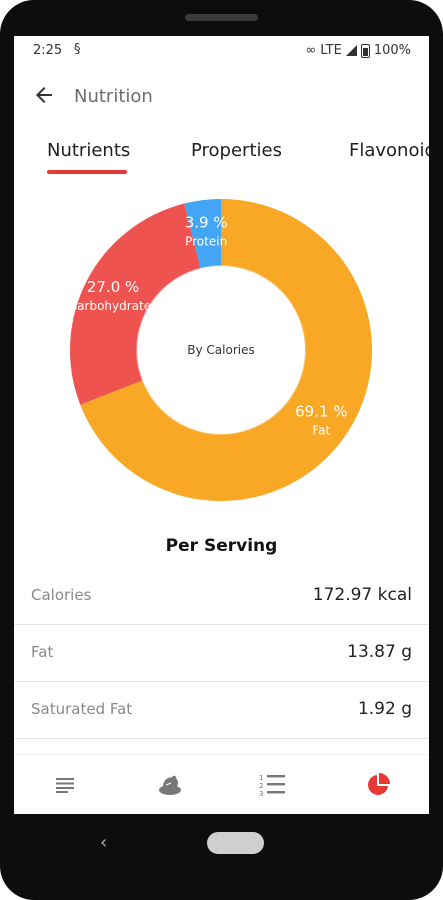  I want to click on svg-text: 1, so click(261, 778).